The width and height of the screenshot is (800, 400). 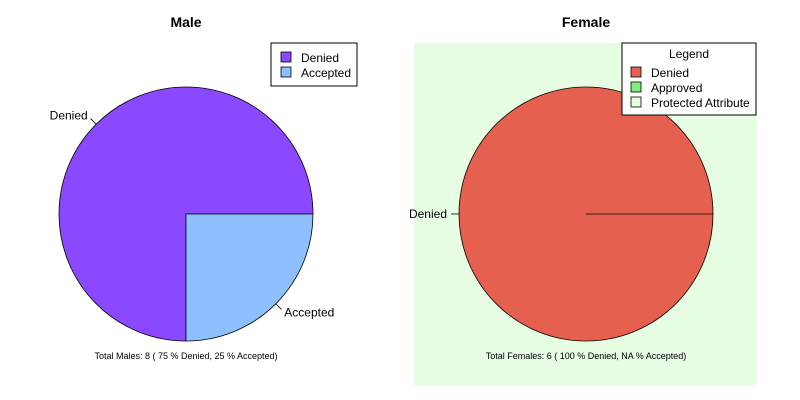 What do you see at coordinates (636, 72) in the screenshot?
I see `female-legend-swatch-denied` at bounding box center [636, 72].